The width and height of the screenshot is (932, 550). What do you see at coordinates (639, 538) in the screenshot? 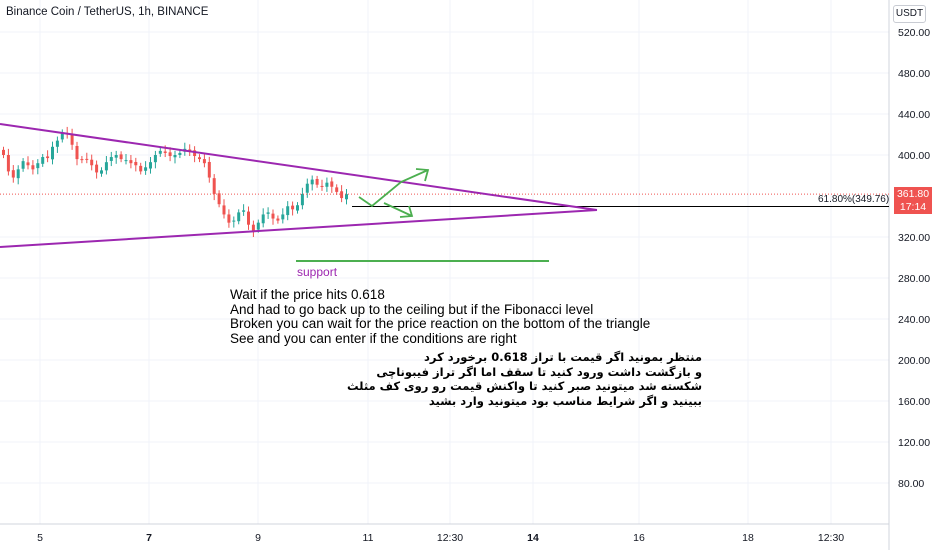
I see `x-tick-label: 16` at bounding box center [639, 538].